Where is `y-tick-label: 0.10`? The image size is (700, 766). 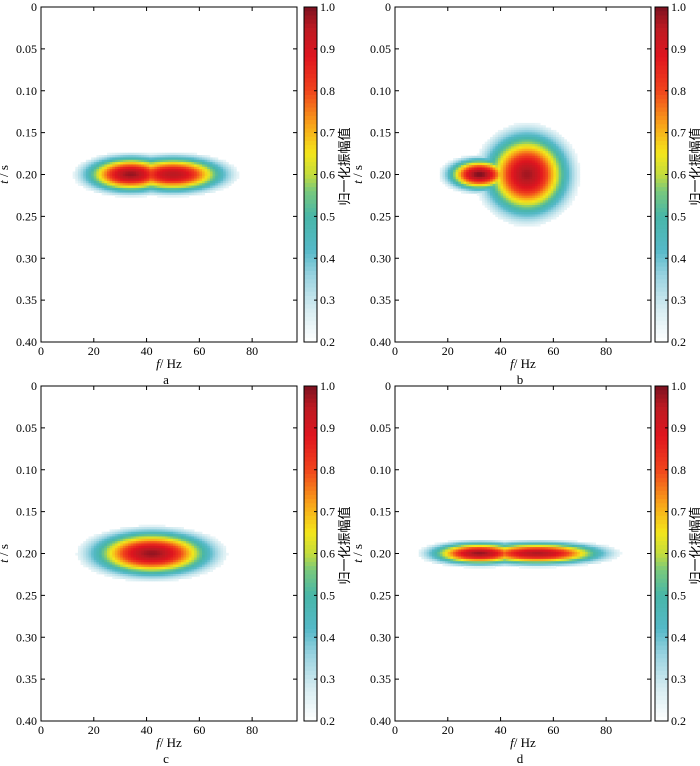
y-tick-label: 0.10 is located at coordinates (26, 470).